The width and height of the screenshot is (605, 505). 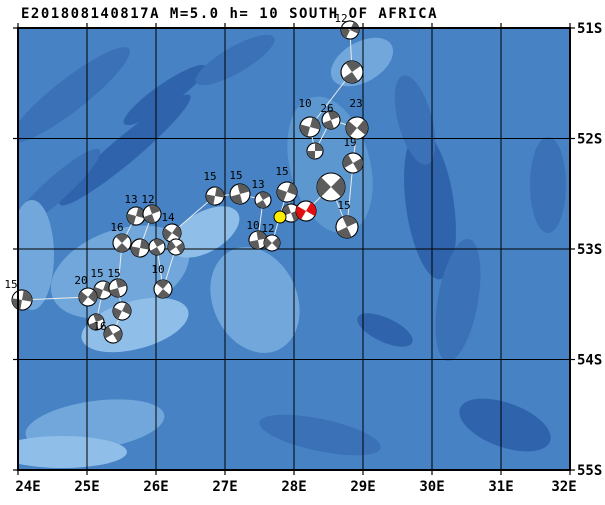 What do you see at coordinates (155, 487) in the screenshot?
I see `x-axis-label: 26E` at bounding box center [155, 487].